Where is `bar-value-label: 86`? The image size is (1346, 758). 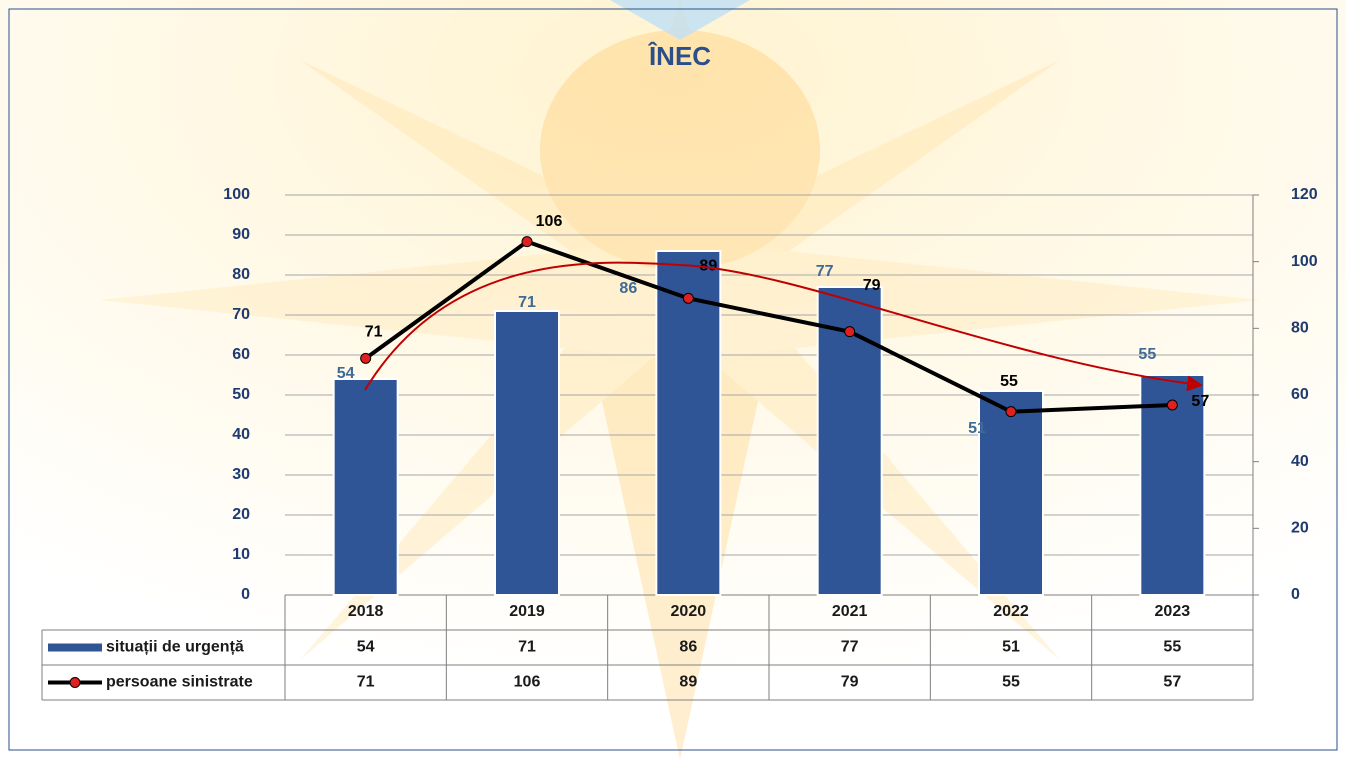
bar-value-label: 86 is located at coordinates (628, 288).